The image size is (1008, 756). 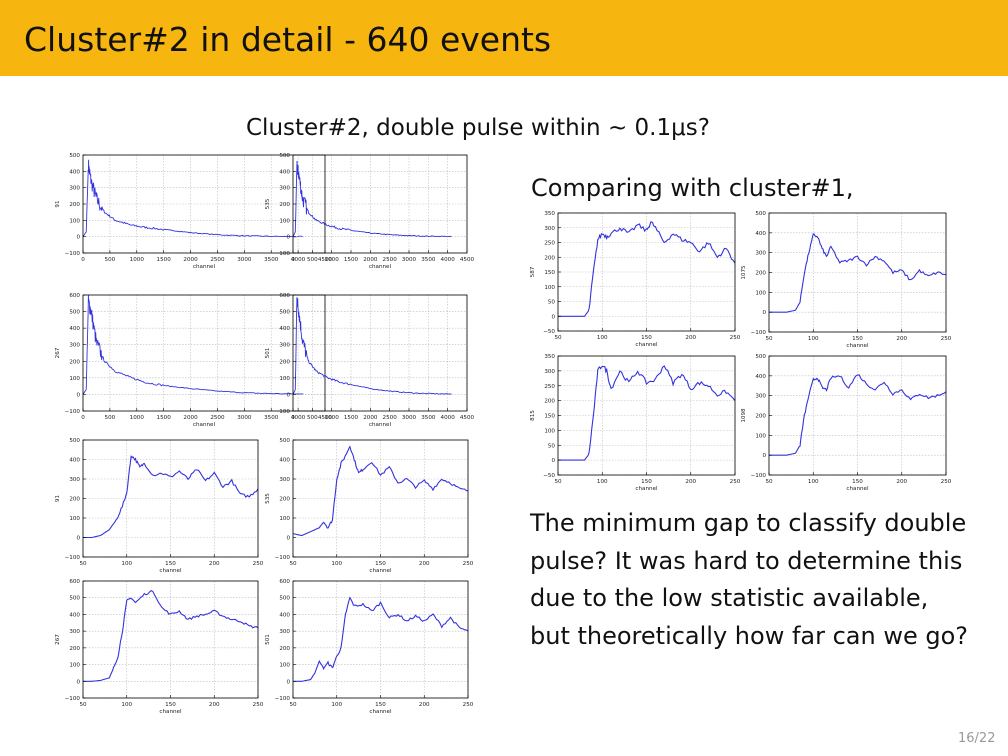 What do you see at coordinates (268, 203) in the screenshot?
I see `y-axis-label: 535` at bounding box center [268, 203].